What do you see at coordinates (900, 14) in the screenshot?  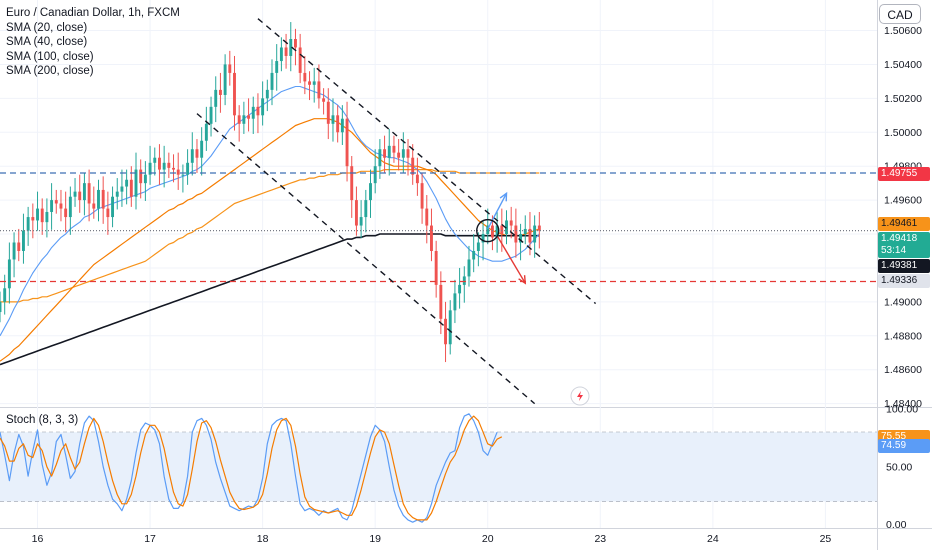 I see `currency-button: CAD` at bounding box center [900, 14].